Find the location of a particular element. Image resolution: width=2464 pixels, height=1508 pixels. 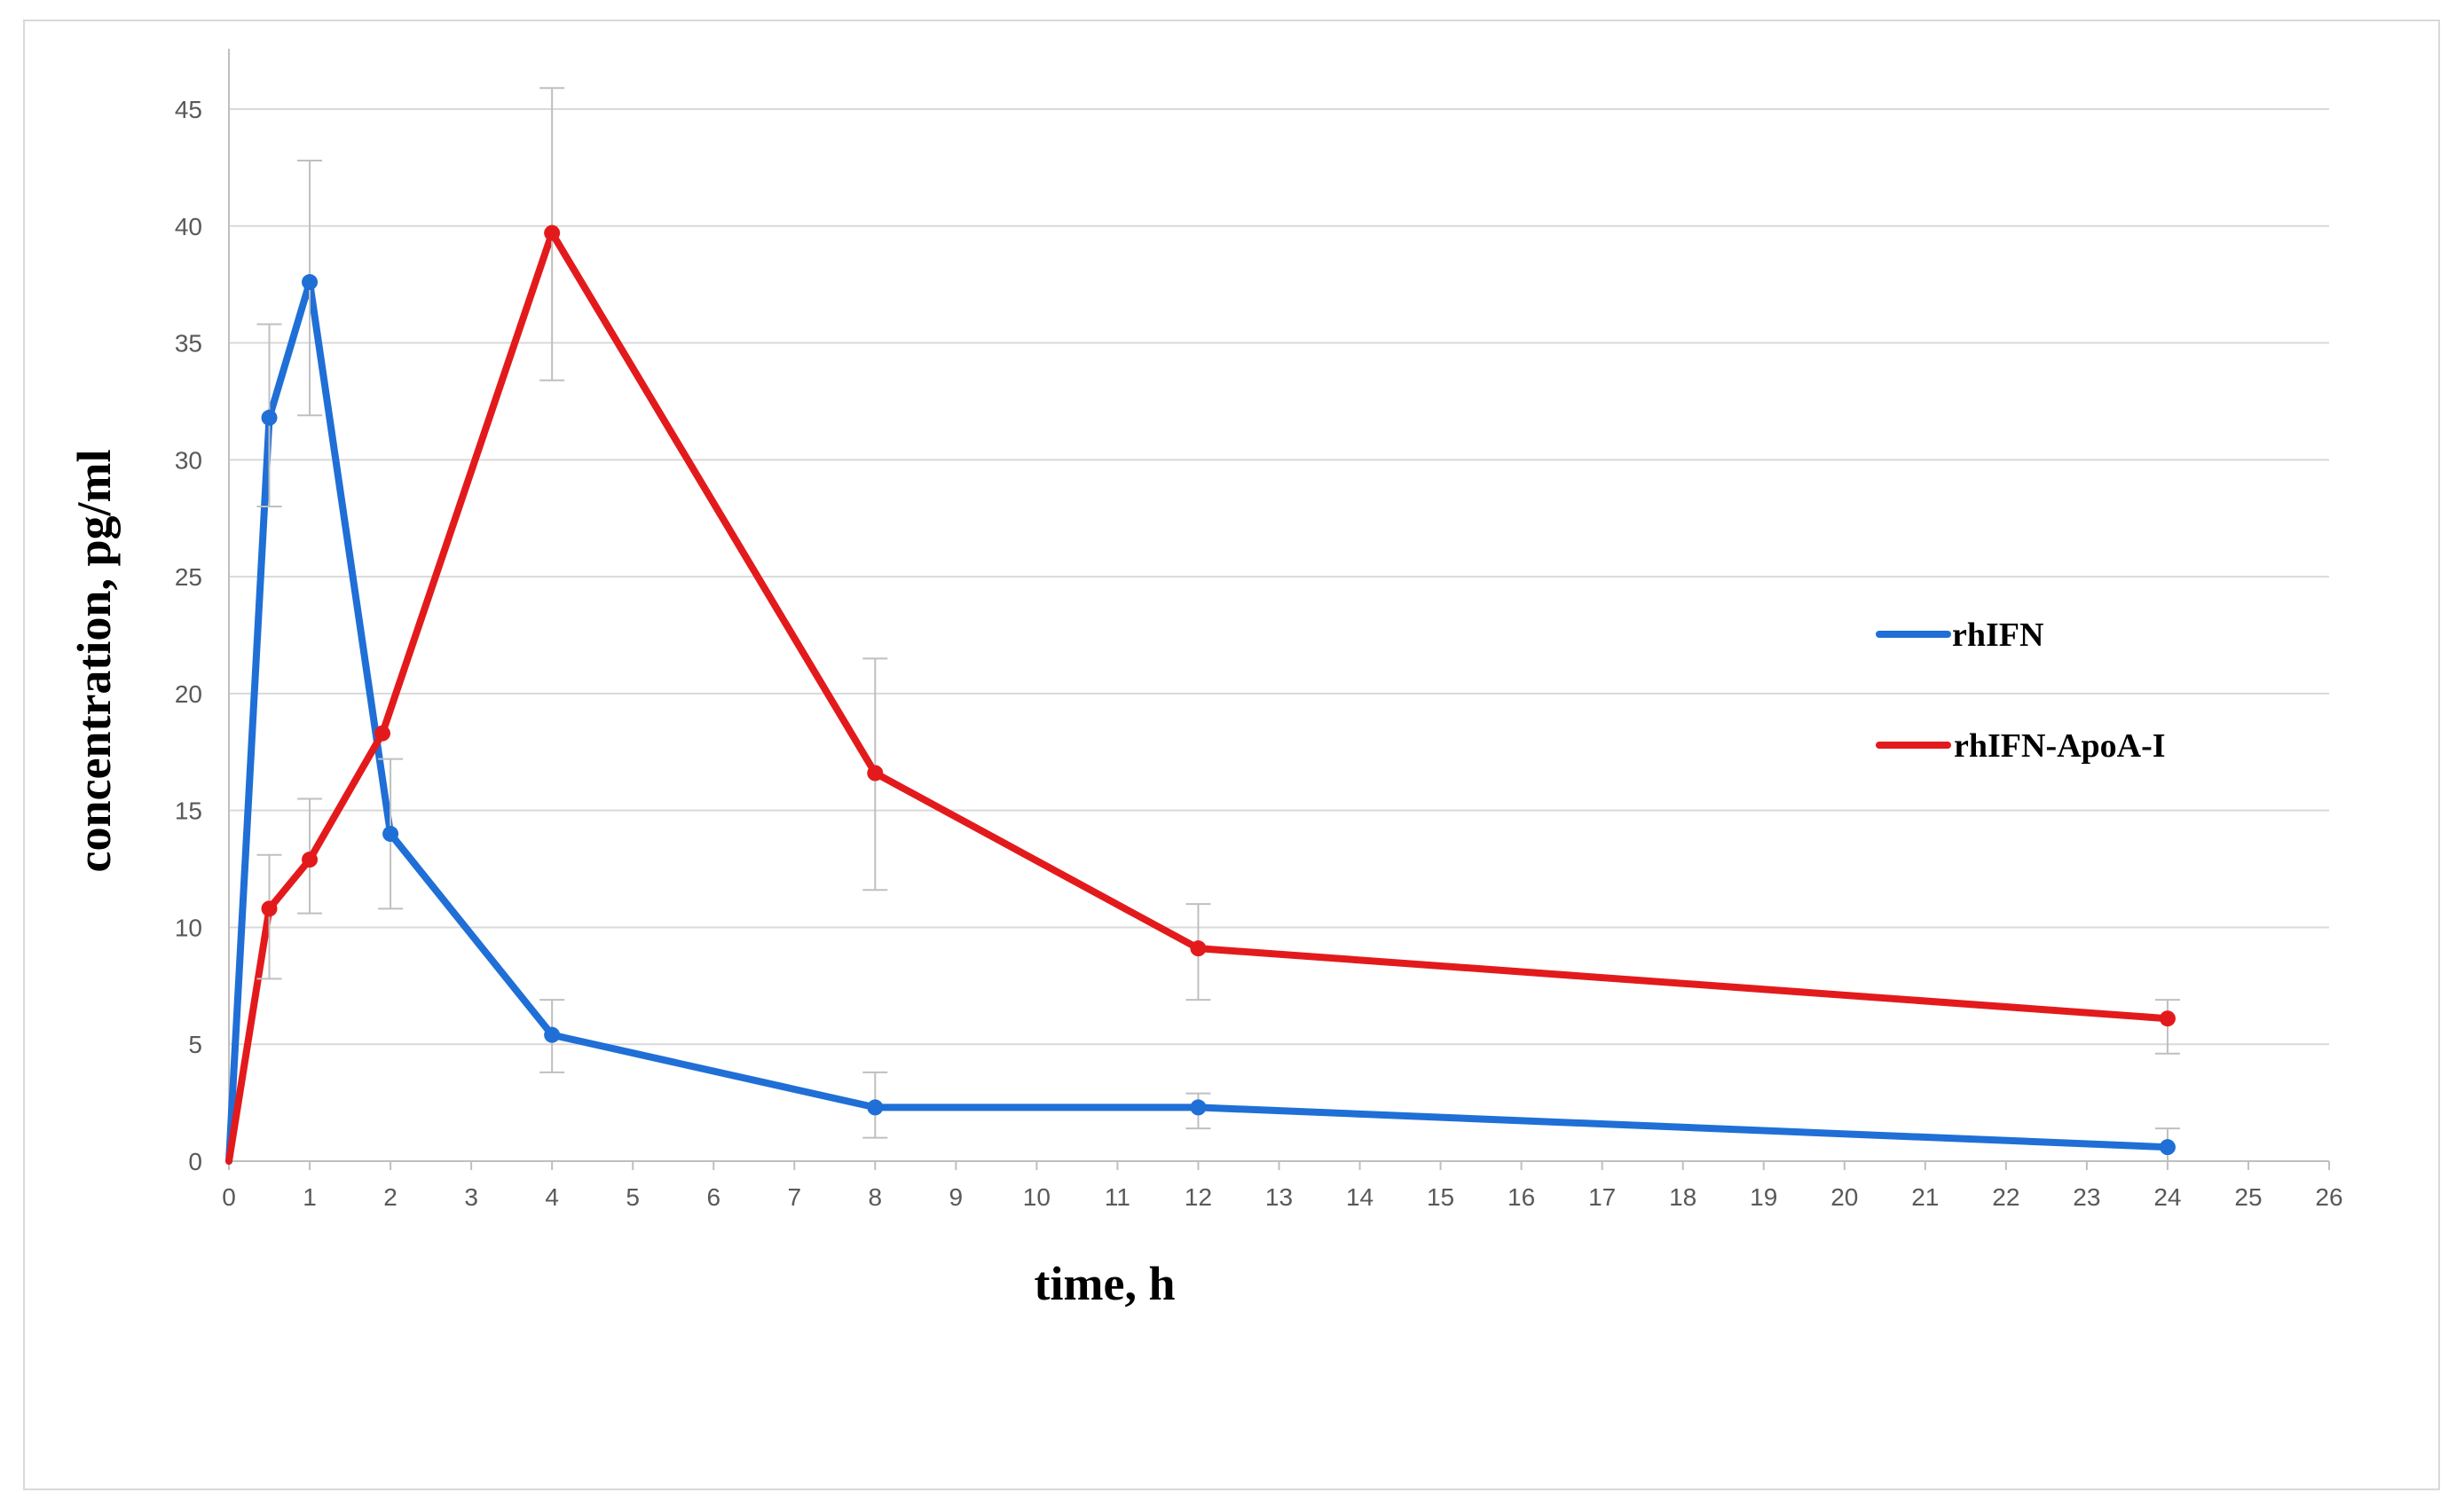

x-tick-label-5: 5 is located at coordinates (633, 1197).